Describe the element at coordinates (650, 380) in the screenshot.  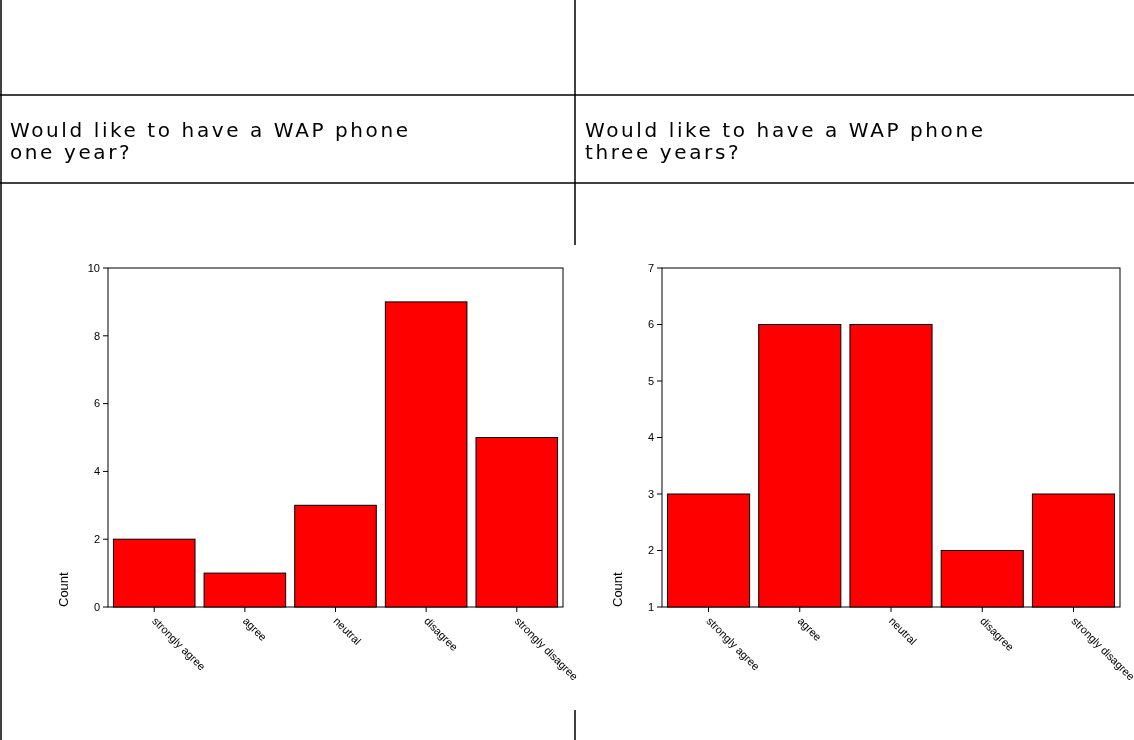
I see `y-tick-label: 5` at that location.